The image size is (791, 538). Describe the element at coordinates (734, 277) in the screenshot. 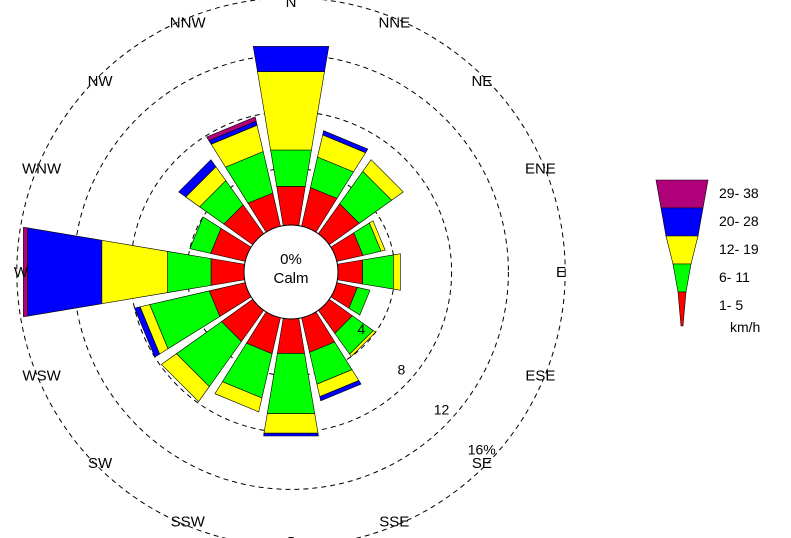

I see `legend-label-bin-2: 6- 11` at that location.